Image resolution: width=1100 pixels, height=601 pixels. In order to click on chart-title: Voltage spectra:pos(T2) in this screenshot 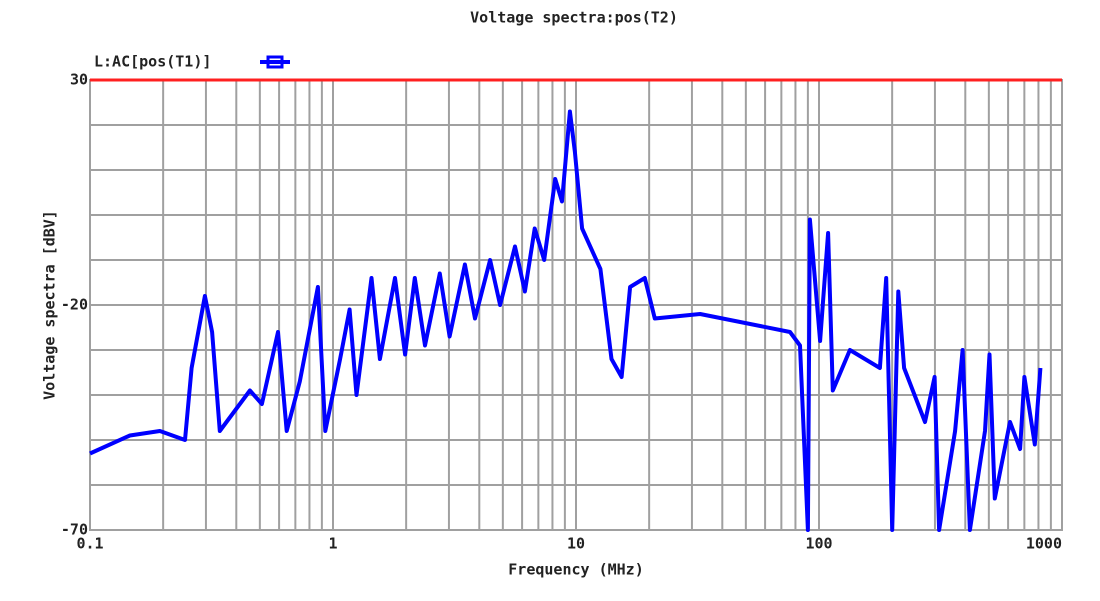, I will do `click(574, 18)`.